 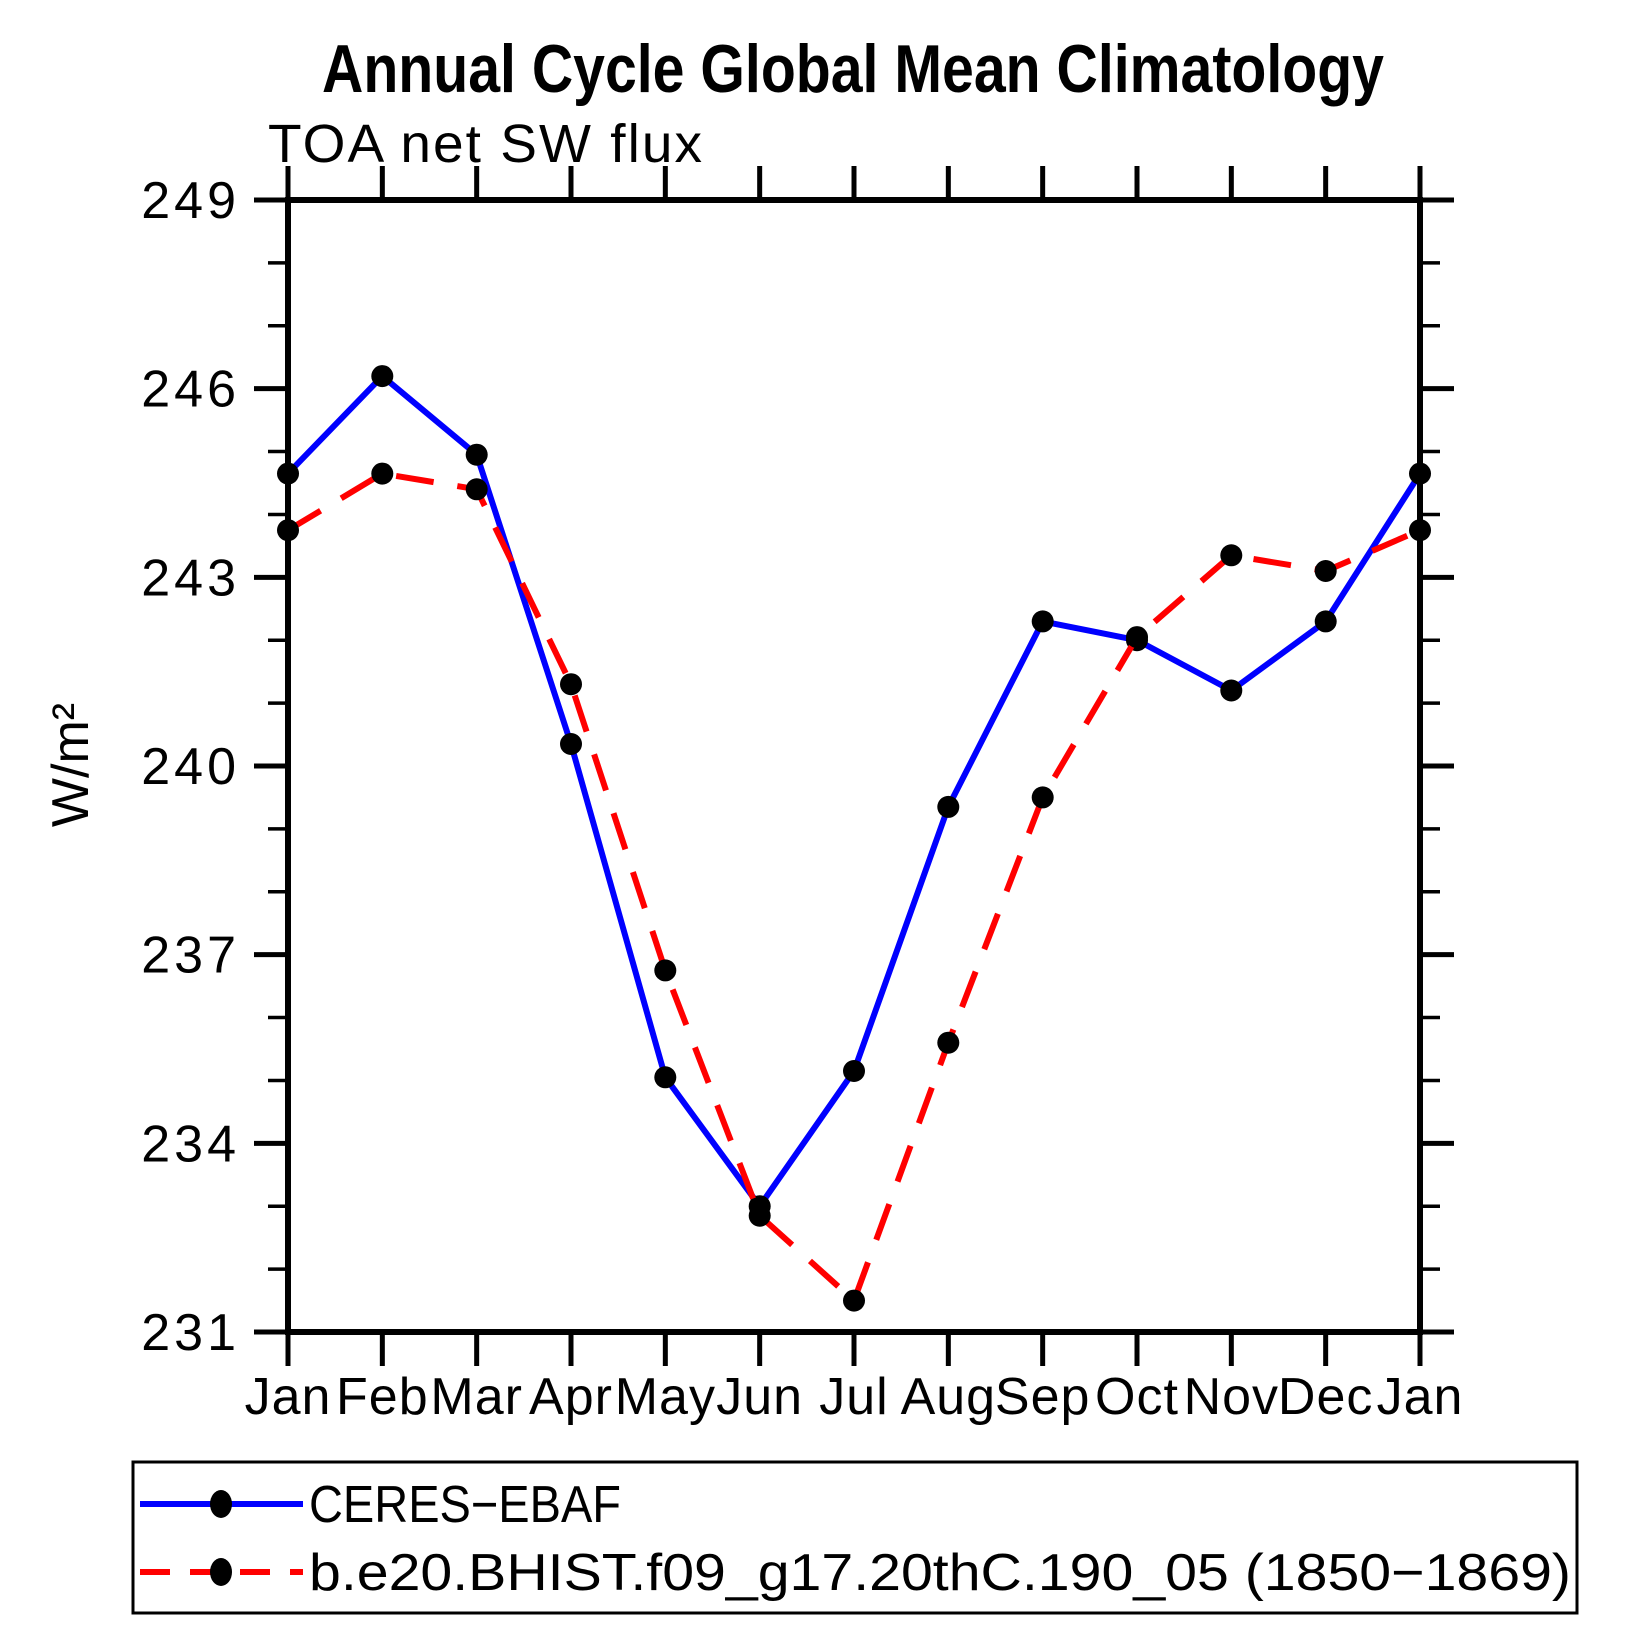 What do you see at coordinates (1325, 1397) in the screenshot?
I see `x-tick-label-dec: Dec` at bounding box center [1325, 1397].